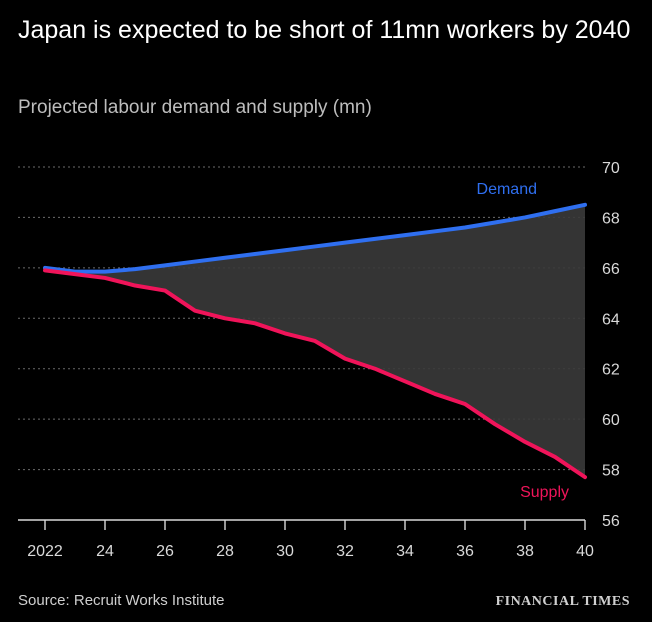 This screenshot has width=652, height=622. What do you see at coordinates (611, 319) in the screenshot?
I see `y-tick-label-64: 64` at bounding box center [611, 319].